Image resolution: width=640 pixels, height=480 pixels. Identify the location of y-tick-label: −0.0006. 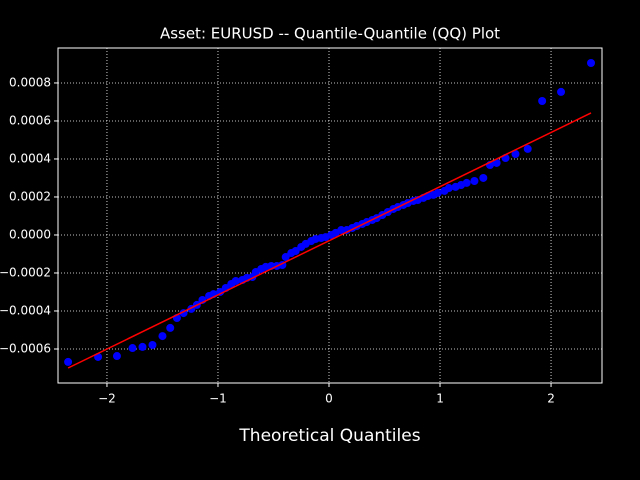
(25, 348).